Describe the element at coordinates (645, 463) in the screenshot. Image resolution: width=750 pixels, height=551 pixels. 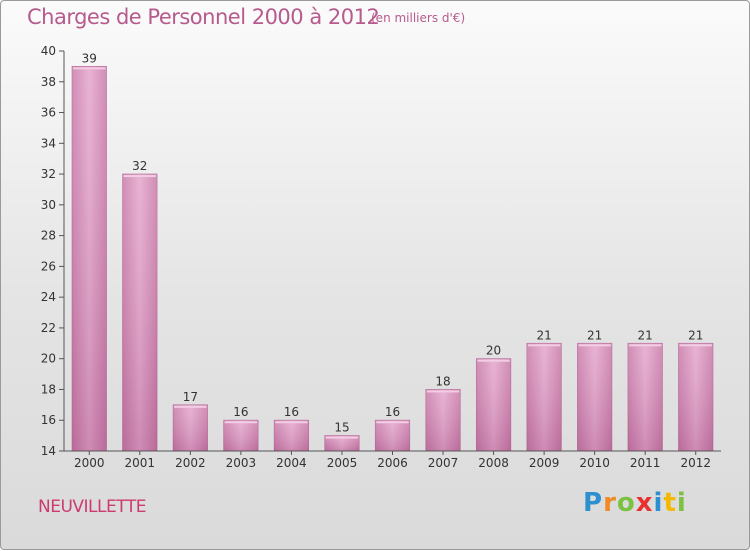
I see `x-tick-label: 2011` at that location.